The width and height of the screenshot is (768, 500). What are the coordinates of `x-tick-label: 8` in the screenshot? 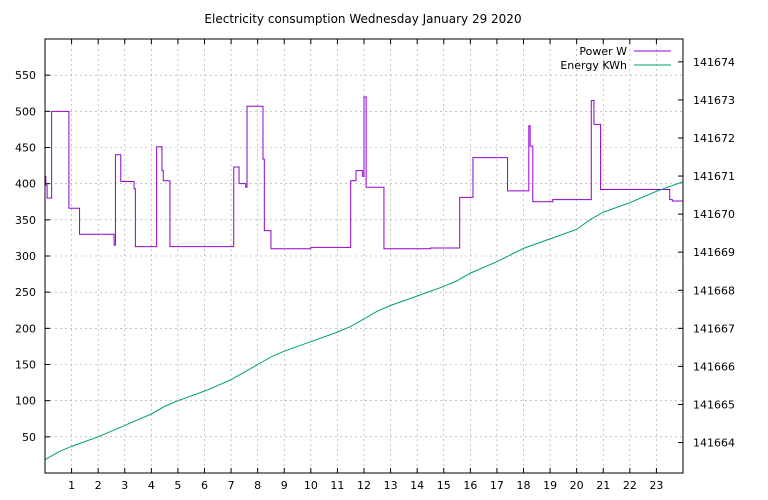 It's located at (257, 485).